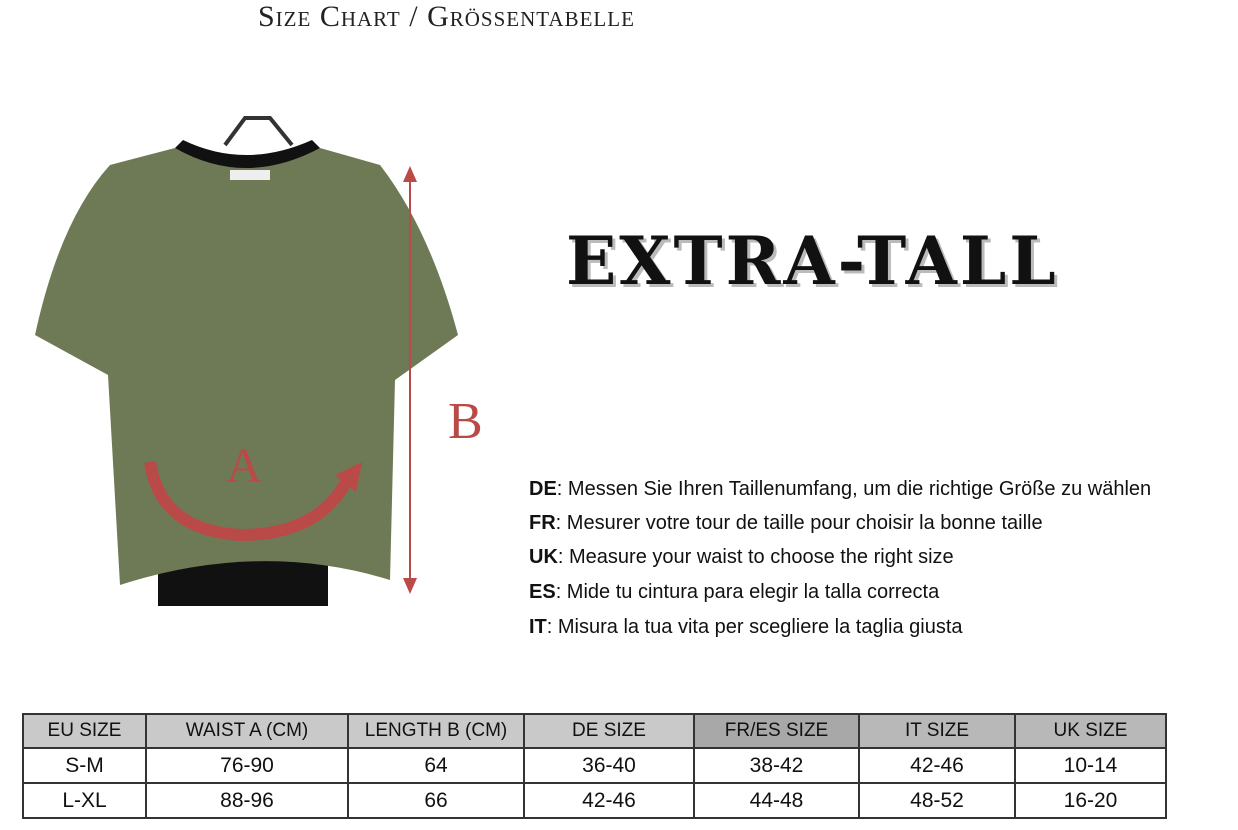 This screenshot has height=830, width=1238. Describe the element at coordinates (812, 261) in the screenshot. I see `brand-logo: EXTRA-TALL` at that location.